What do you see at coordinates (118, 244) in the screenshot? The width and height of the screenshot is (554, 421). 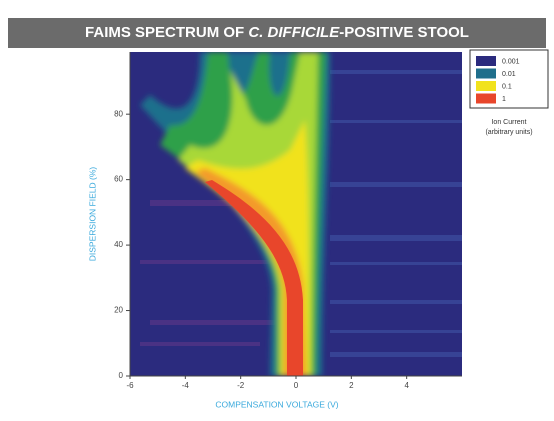 I see `y-tick-label: 40` at bounding box center [118, 244].